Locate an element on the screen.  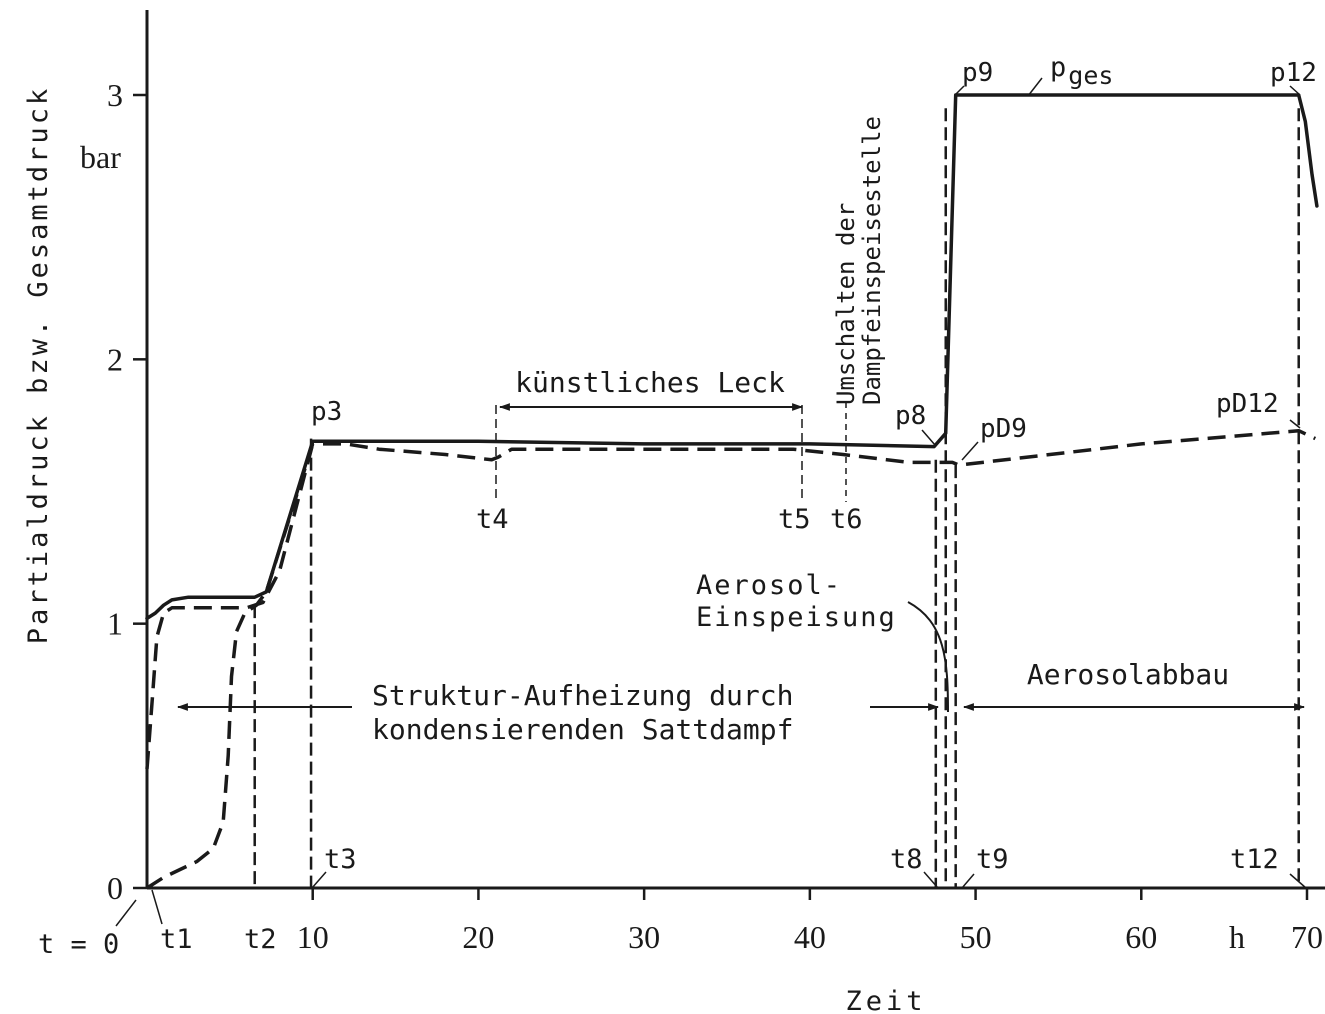
label-t2: t2 is located at coordinates (260, 939).